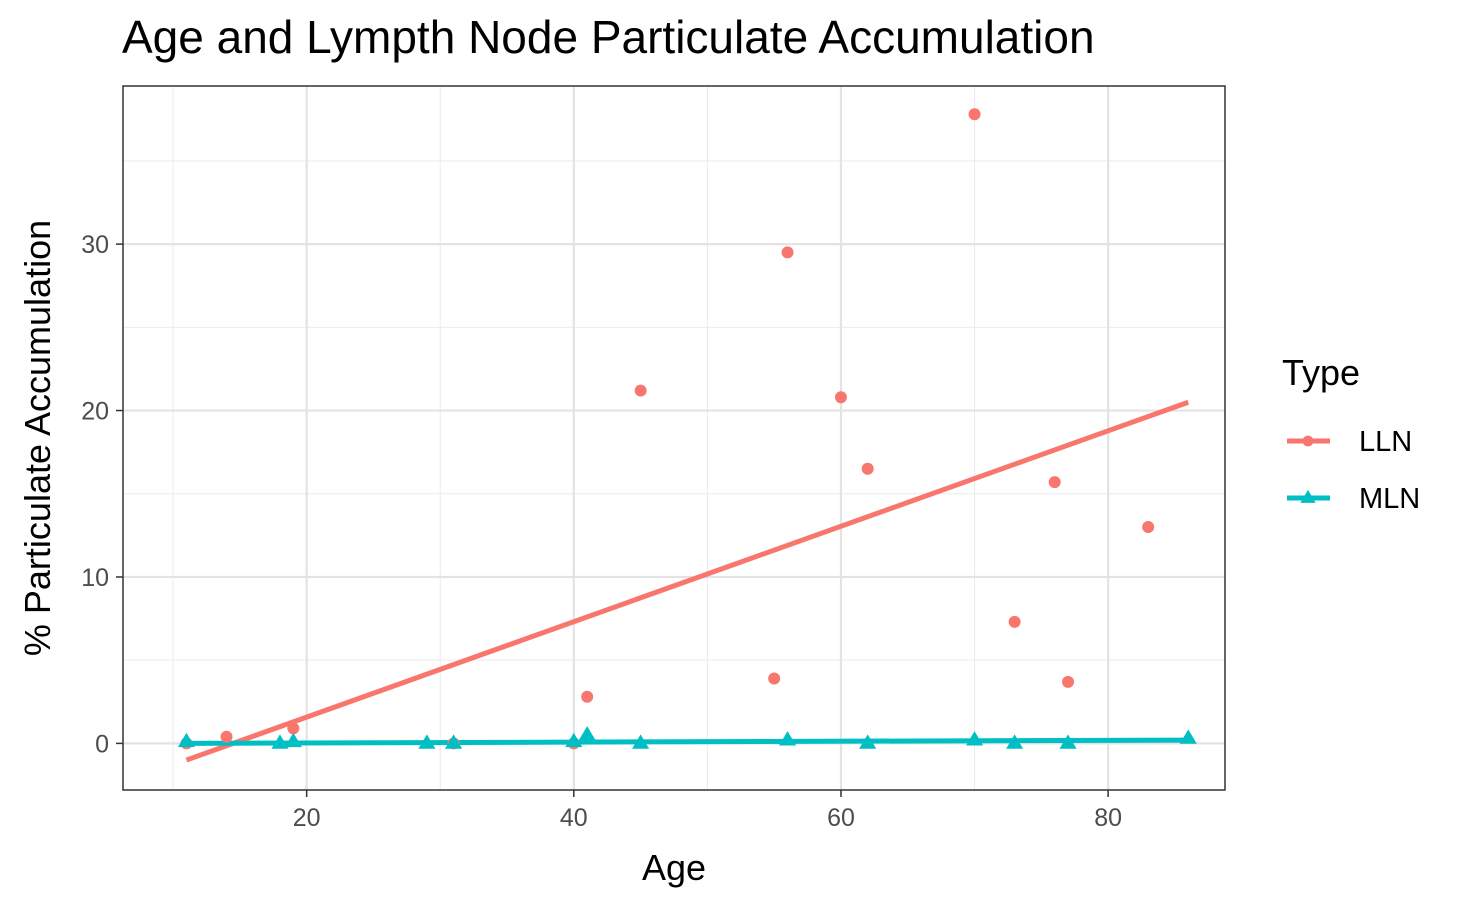 The width and height of the screenshot is (1470, 908). I want to click on y-tick-label: 0, so click(102, 744).